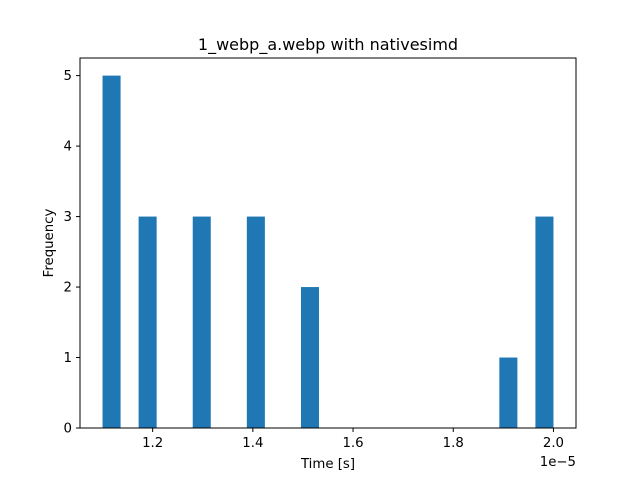 The width and height of the screenshot is (640, 480). I want to click on x-tick-label: 1.6, so click(352, 443).